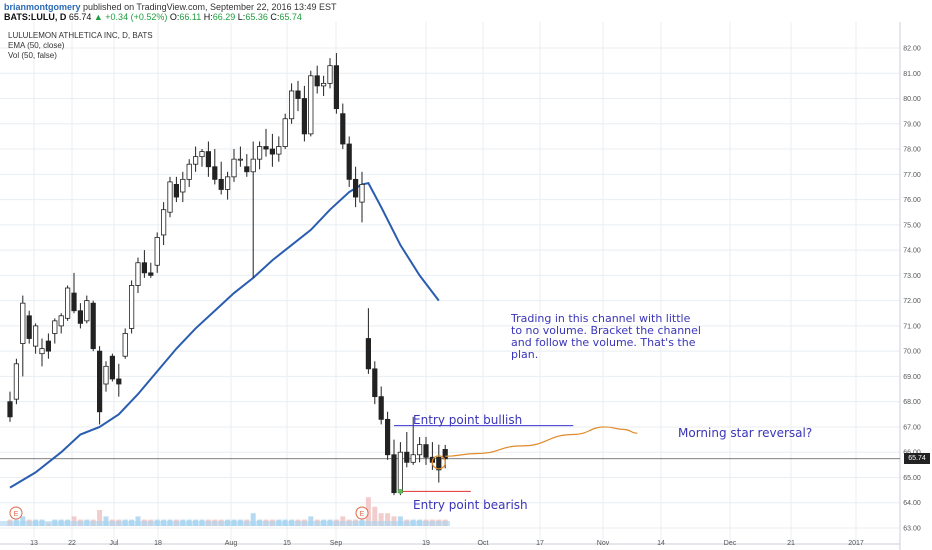  What do you see at coordinates (912, 529) in the screenshot?
I see `price-tick-label: 63.00` at bounding box center [912, 529].